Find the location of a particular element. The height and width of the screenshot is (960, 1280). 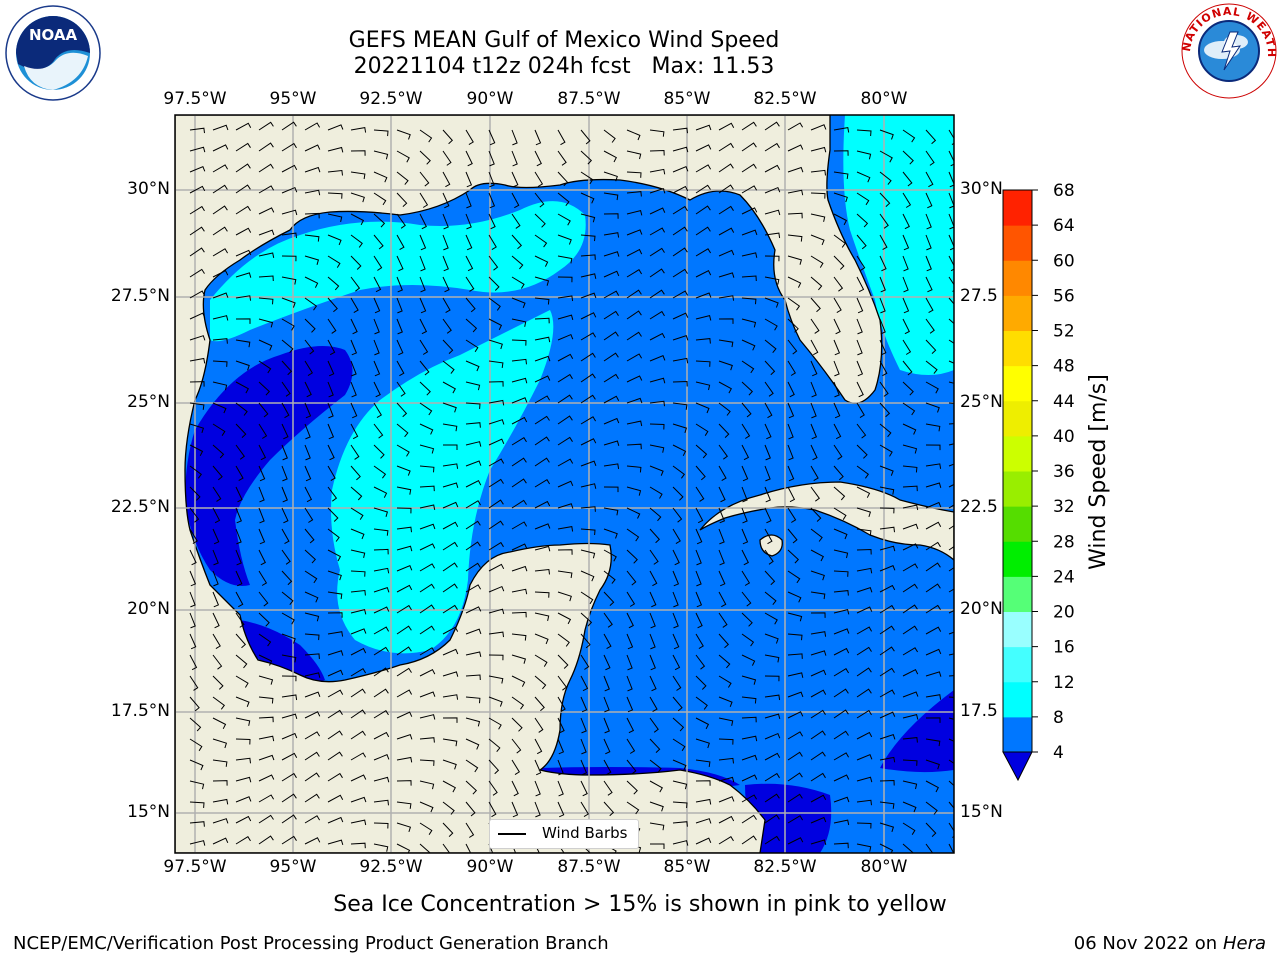

longitude-label: 80°W is located at coordinates (884, 99).